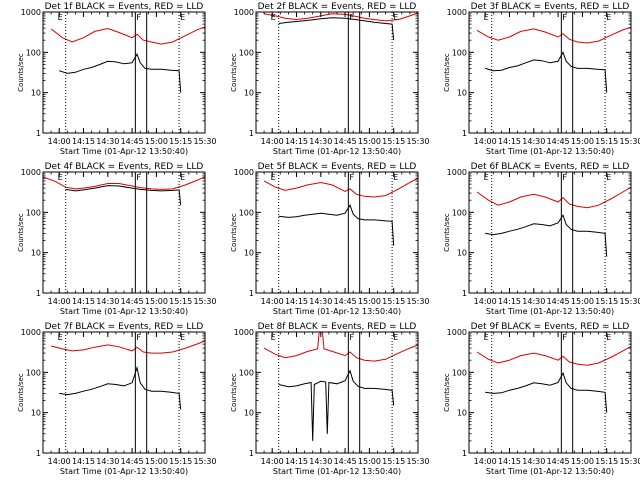 This screenshot has width=640, height=480. Describe the element at coordinates (124, 7) in the screenshot. I see `panel-title: Det 1f BLACK = Events, RED = LLD` at that location.